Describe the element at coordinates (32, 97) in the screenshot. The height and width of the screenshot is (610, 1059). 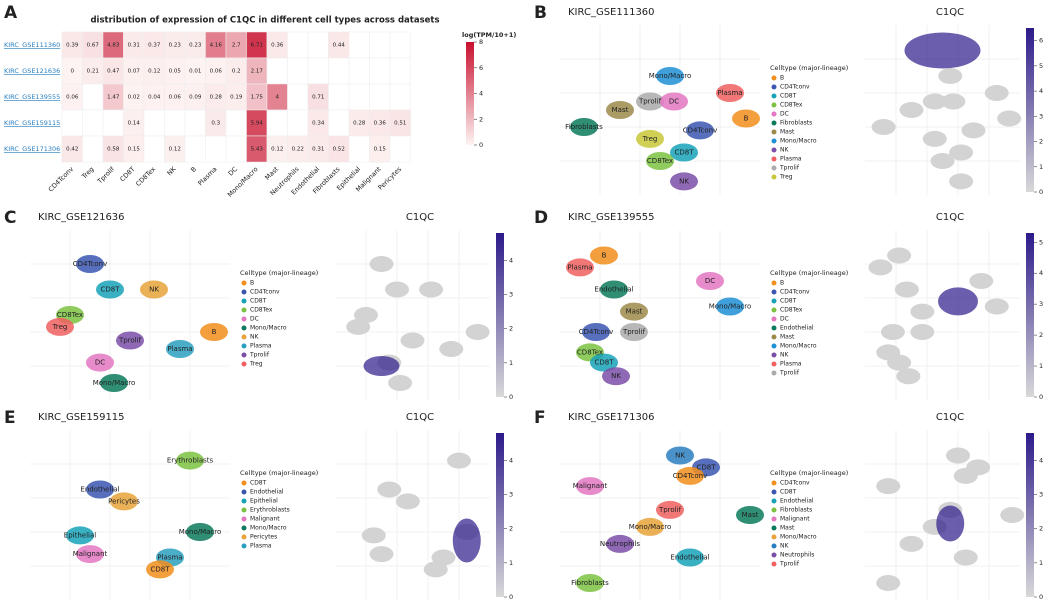
I see `row-label: KIRC_GSE139555` at that location.